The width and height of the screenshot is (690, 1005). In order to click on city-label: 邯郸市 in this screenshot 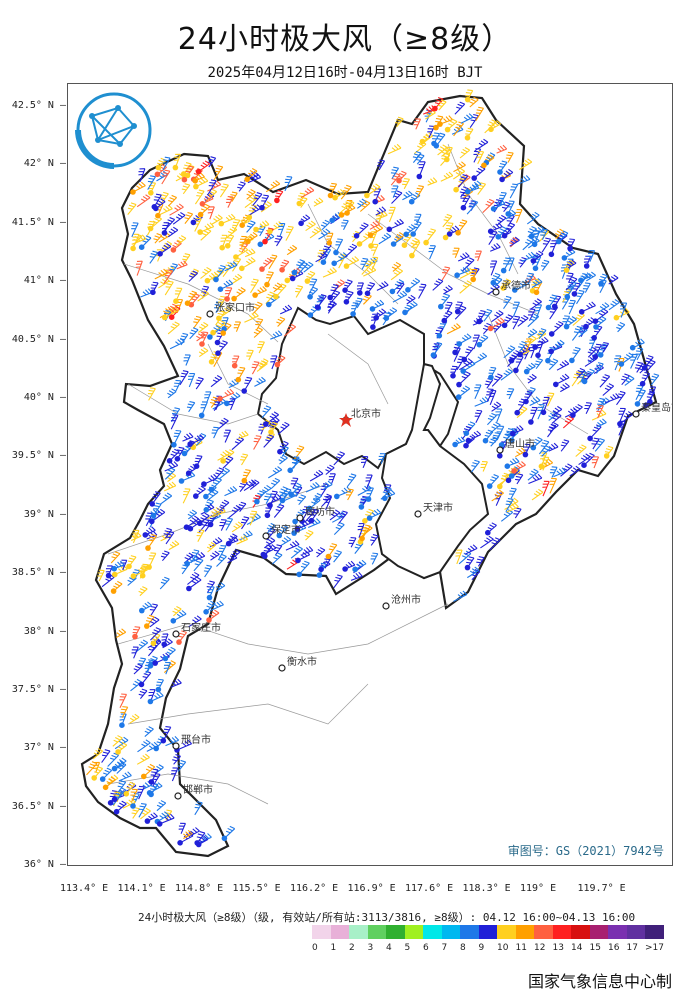, I will do `click(198, 789)`.